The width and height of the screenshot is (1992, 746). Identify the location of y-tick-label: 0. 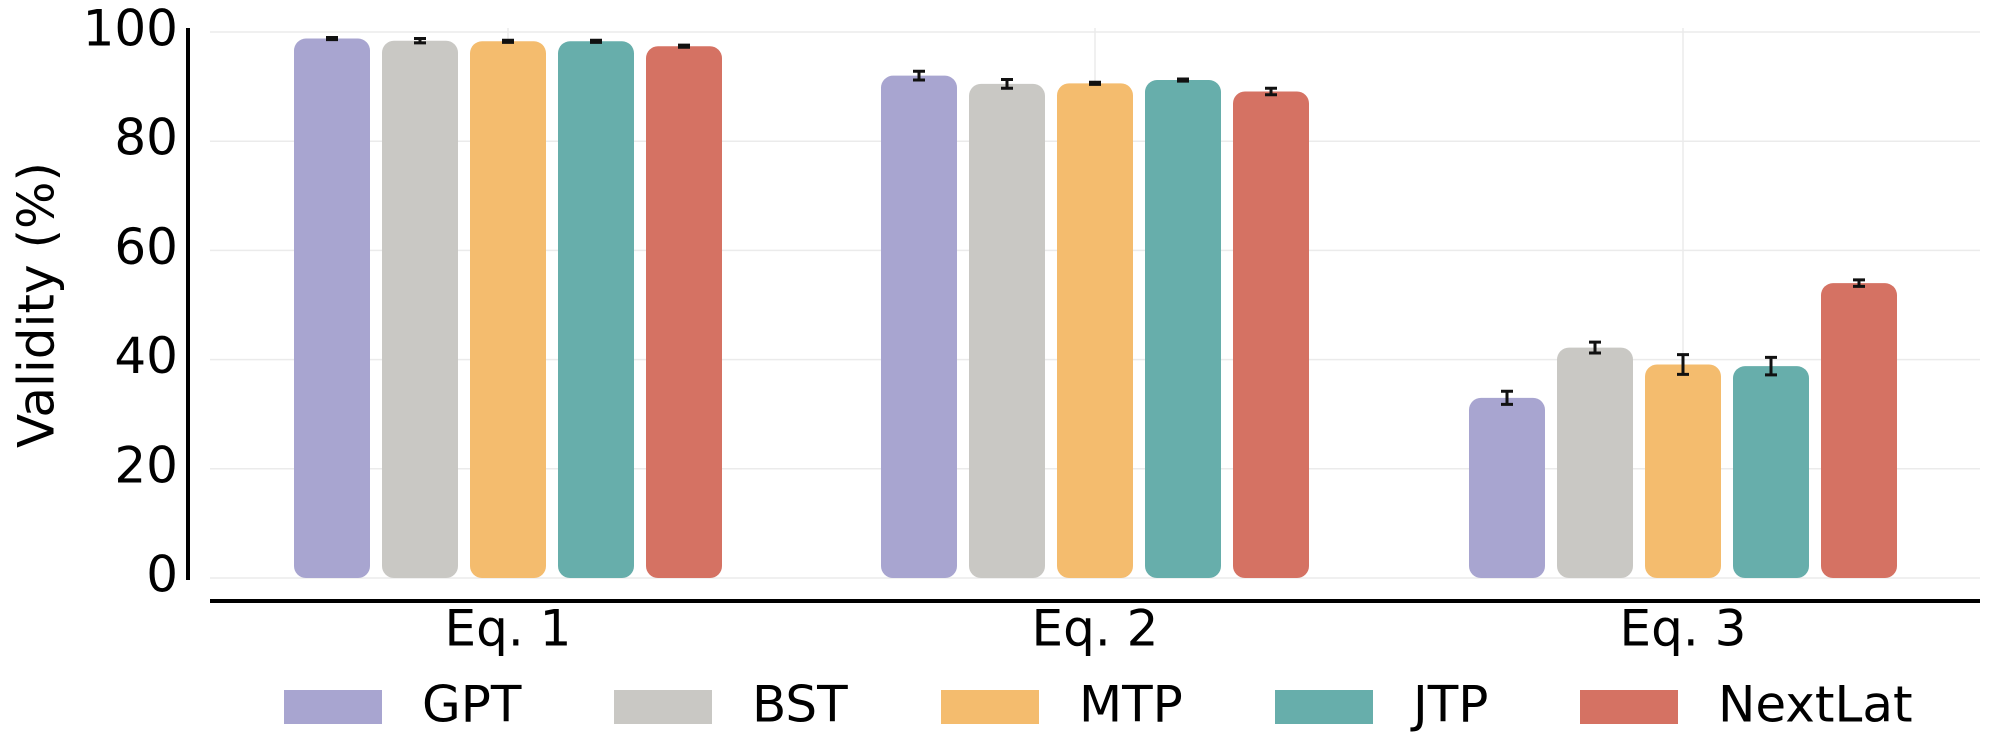
(162, 575).